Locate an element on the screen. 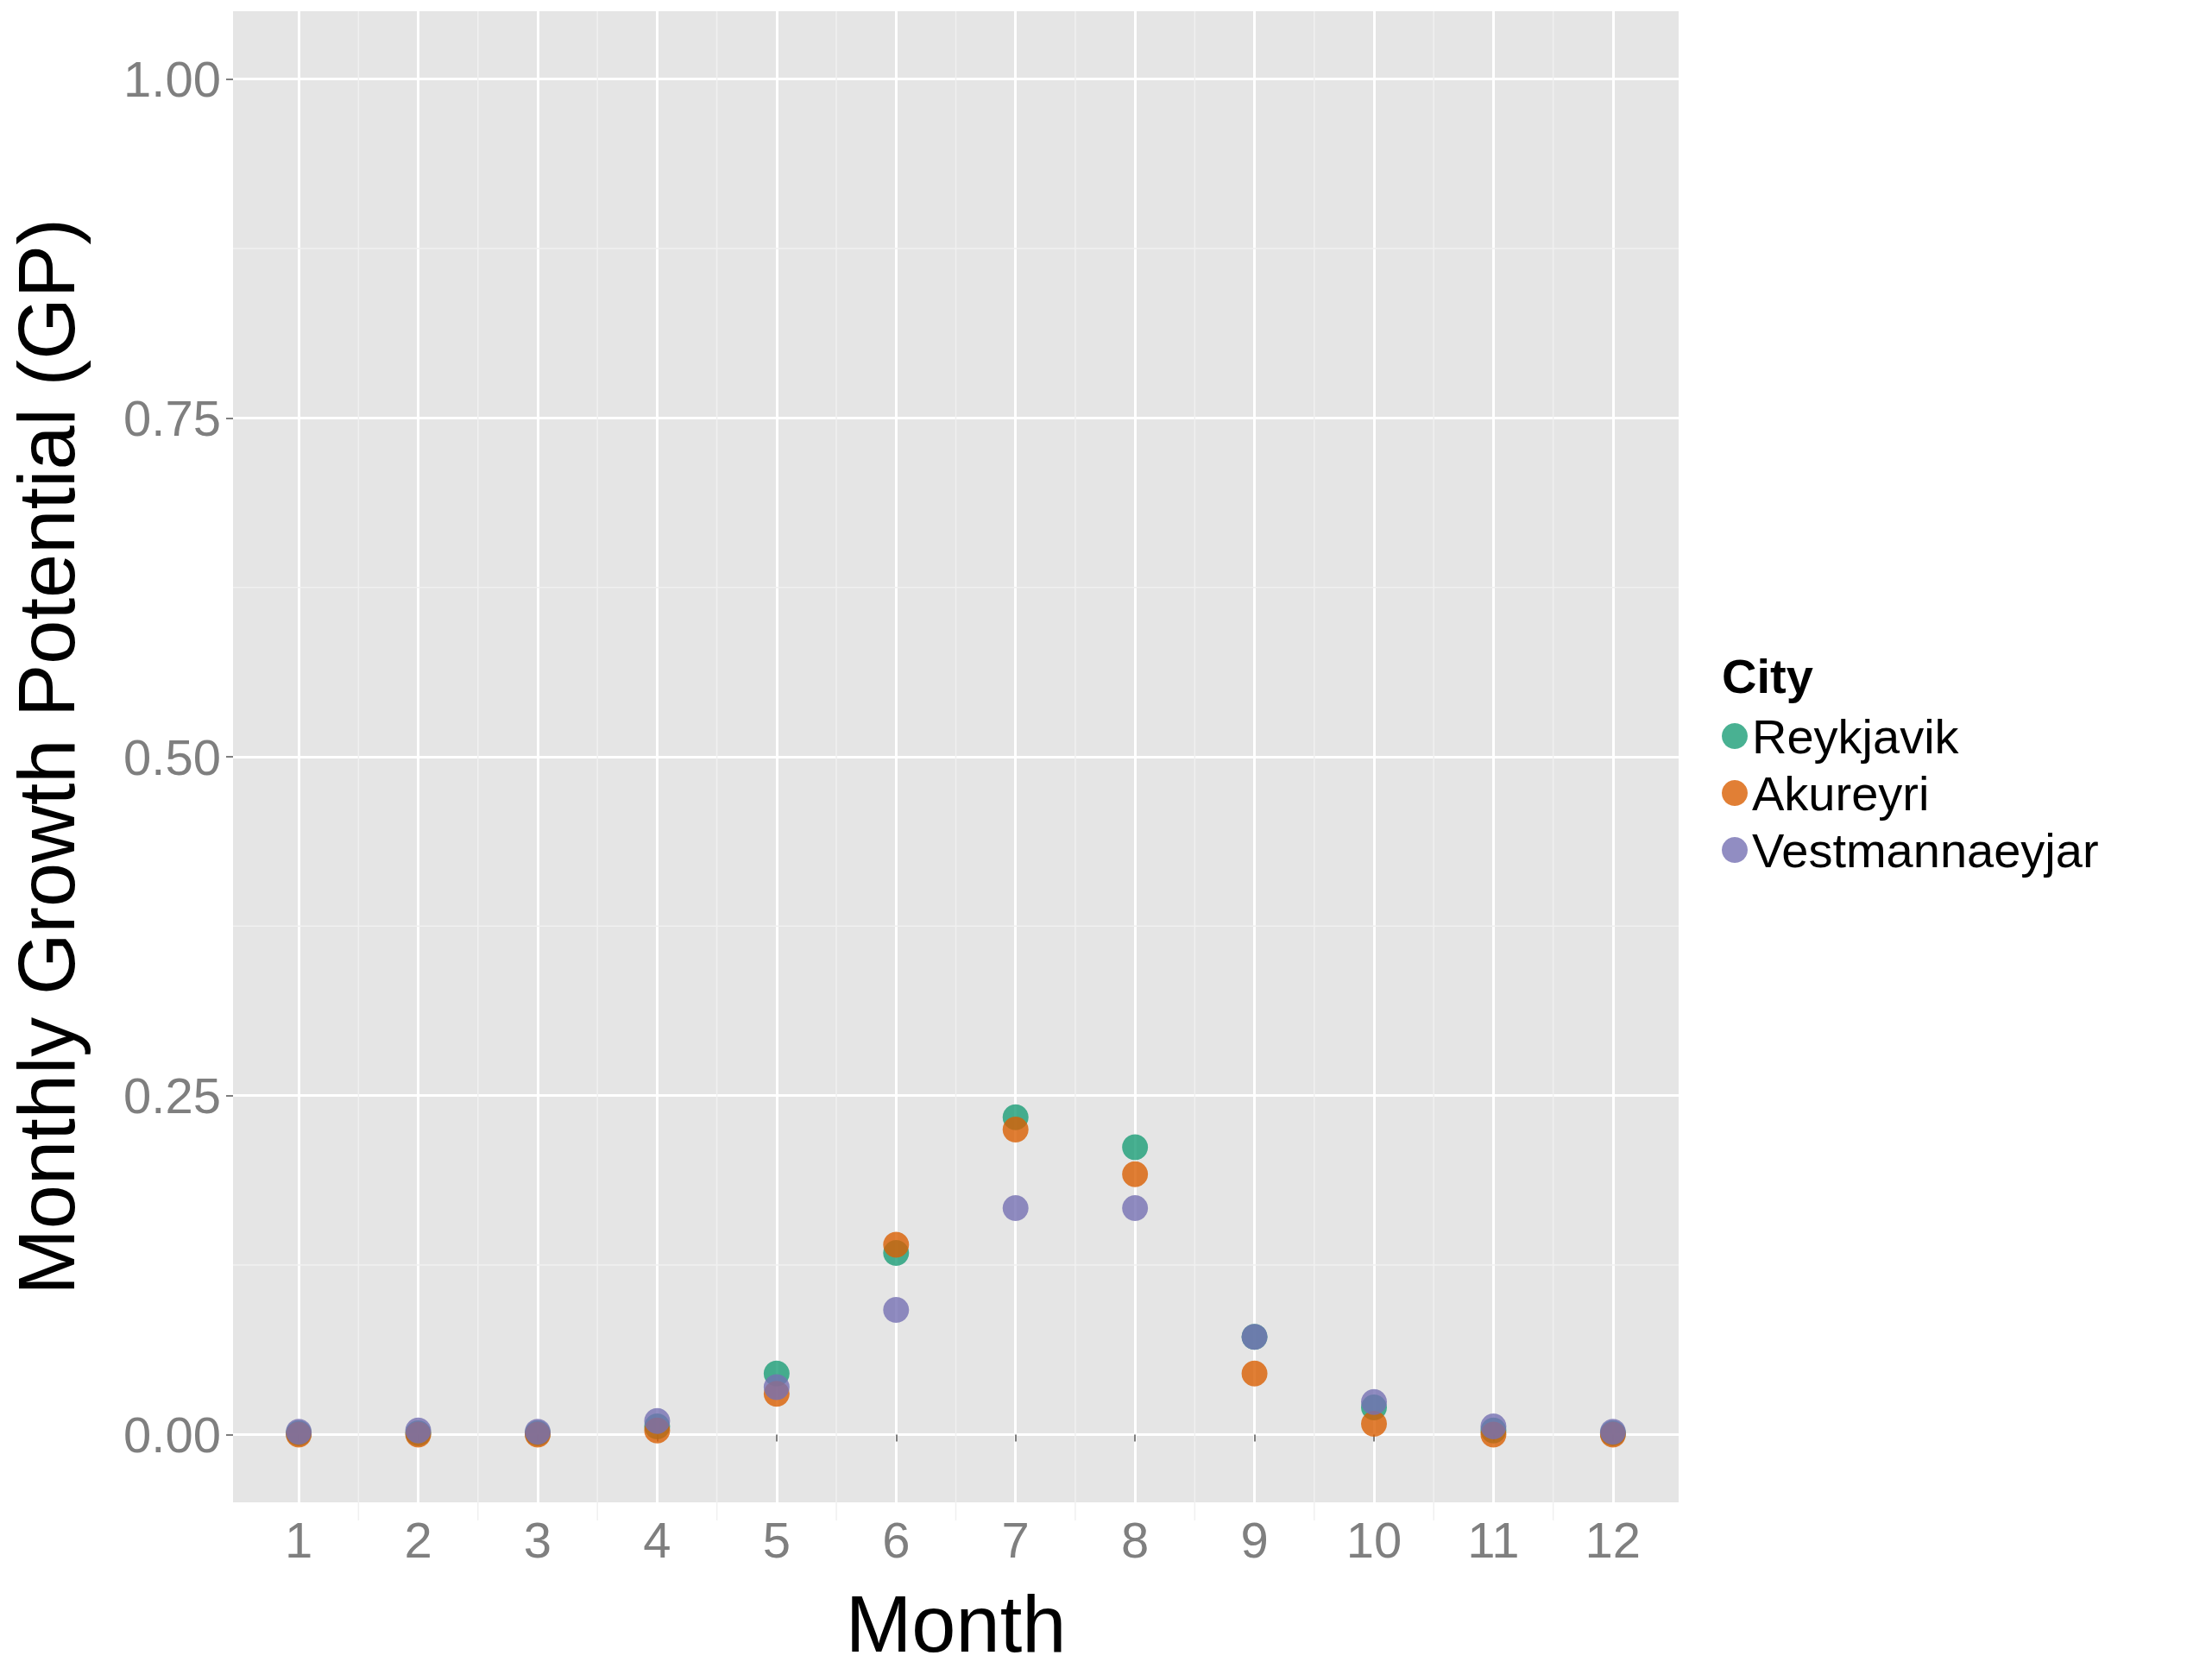 The height and width of the screenshot is (1668, 2212). x-tick-label: 11 is located at coordinates (1493, 1539).